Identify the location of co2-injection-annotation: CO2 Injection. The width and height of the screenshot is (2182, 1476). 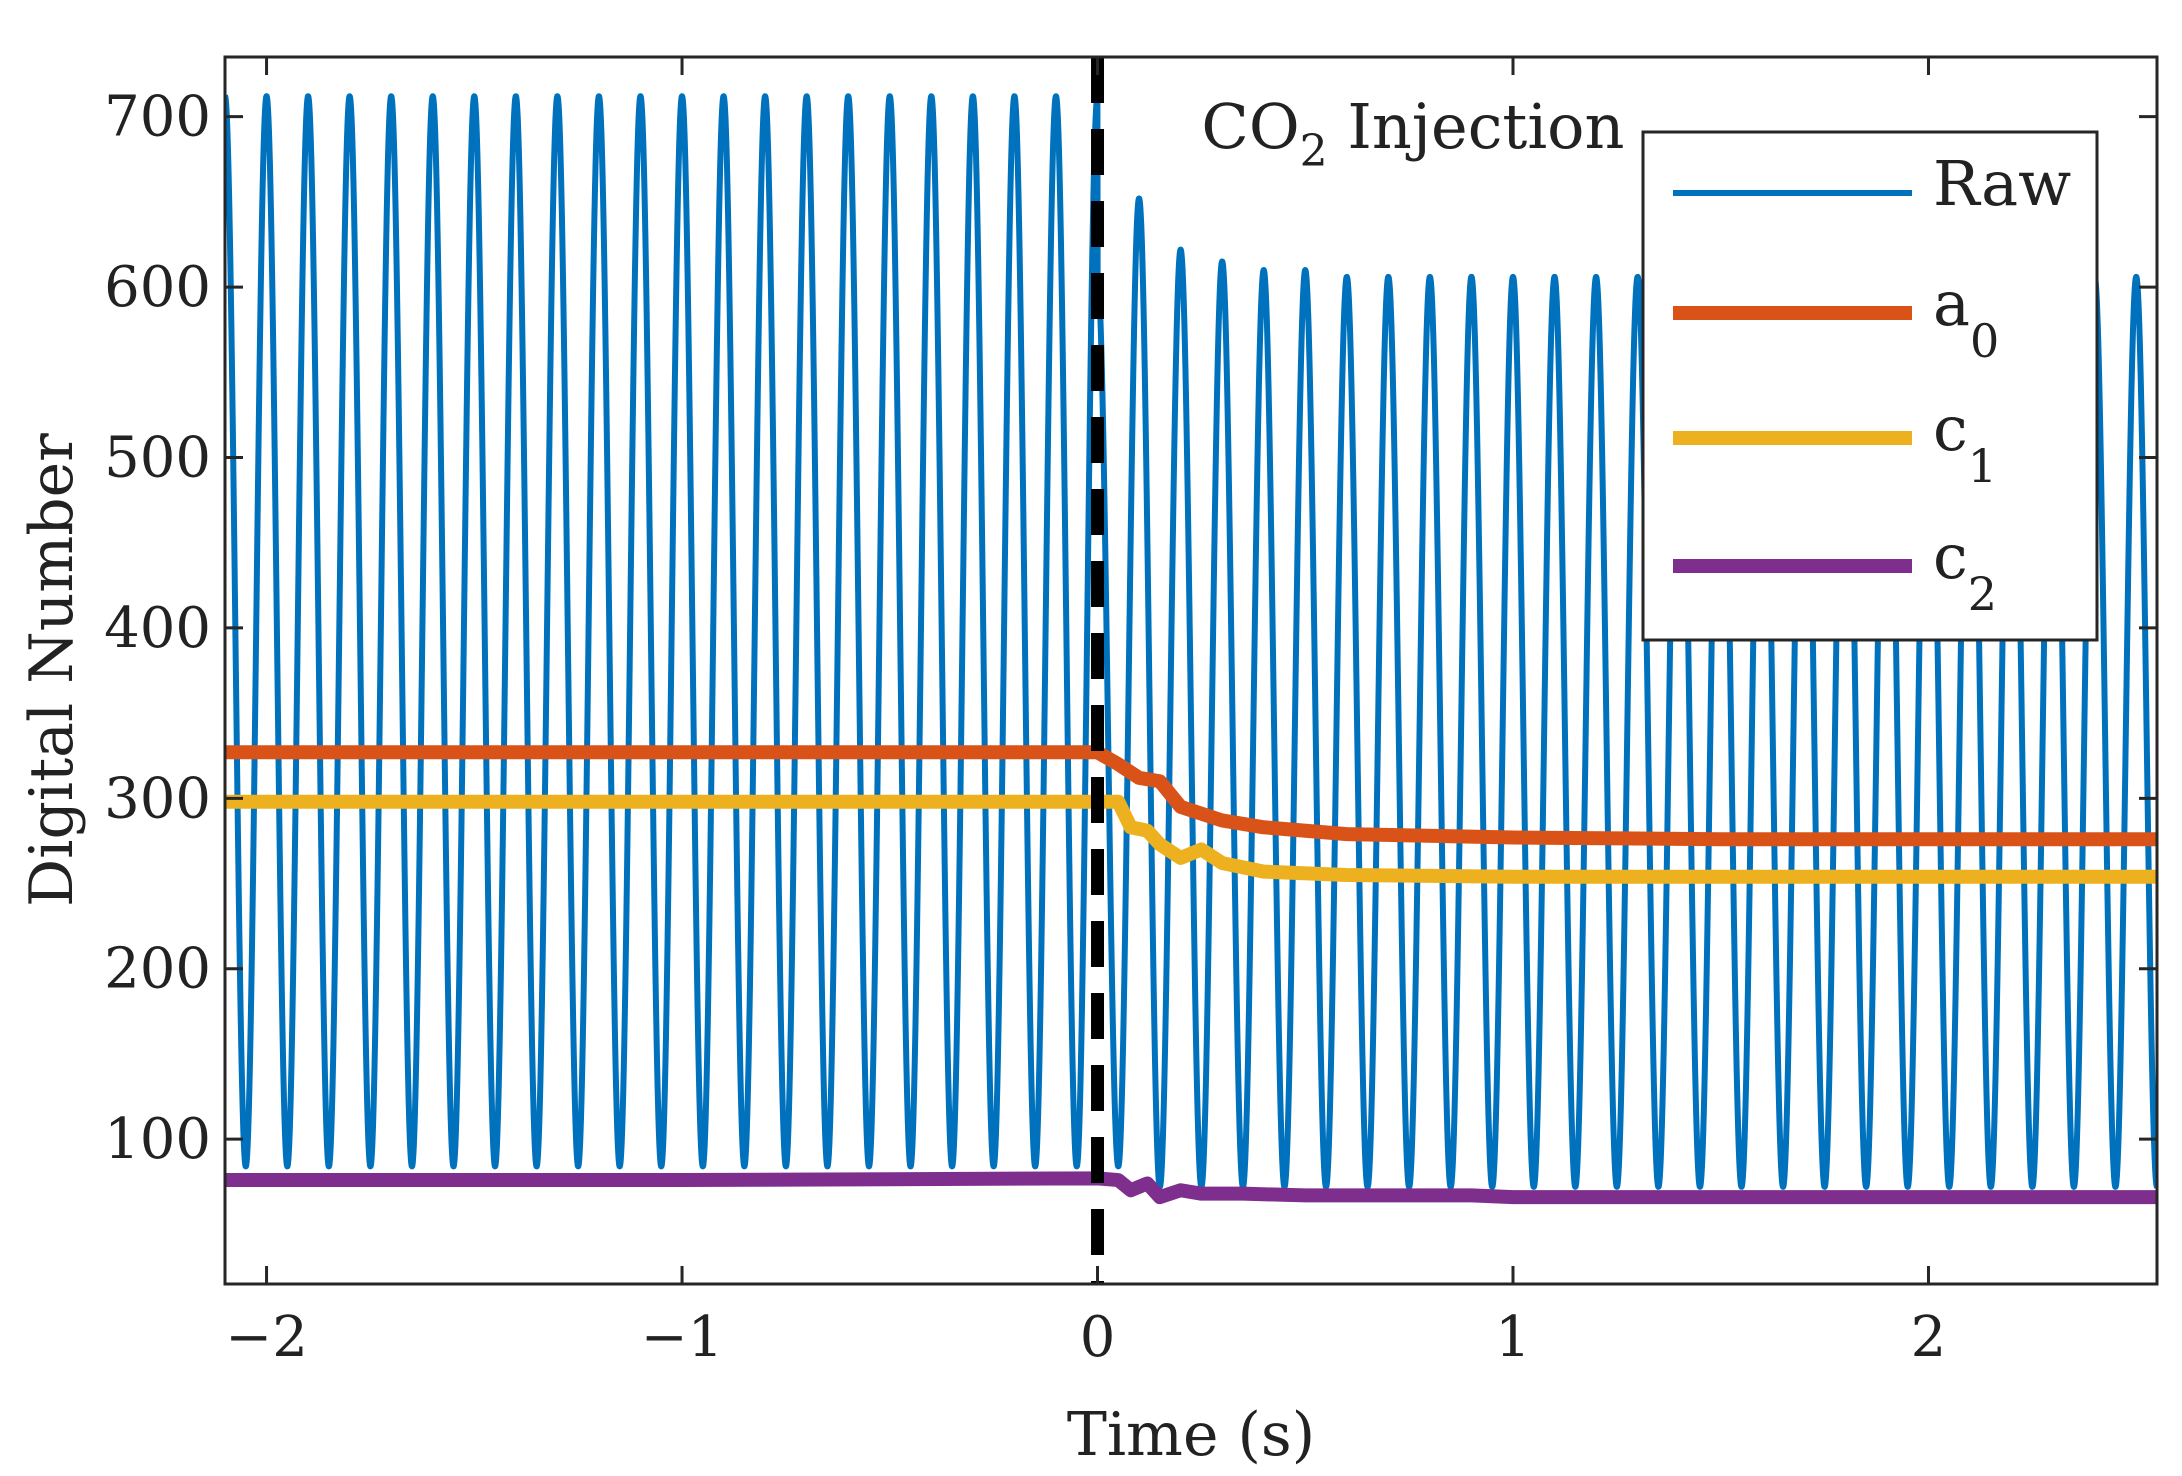
(1412, 133).